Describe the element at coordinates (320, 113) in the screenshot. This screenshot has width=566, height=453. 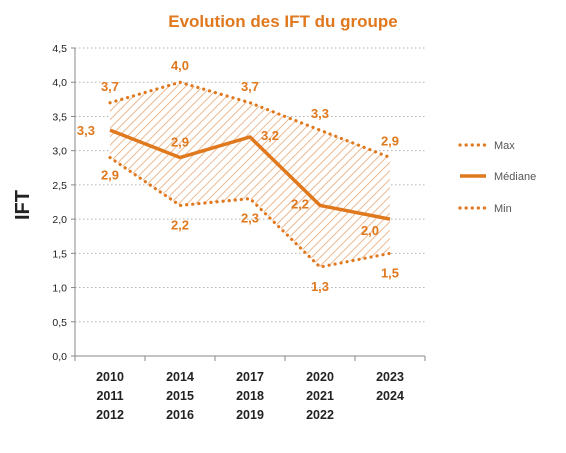
I see `data-label-max: 3,3` at that location.